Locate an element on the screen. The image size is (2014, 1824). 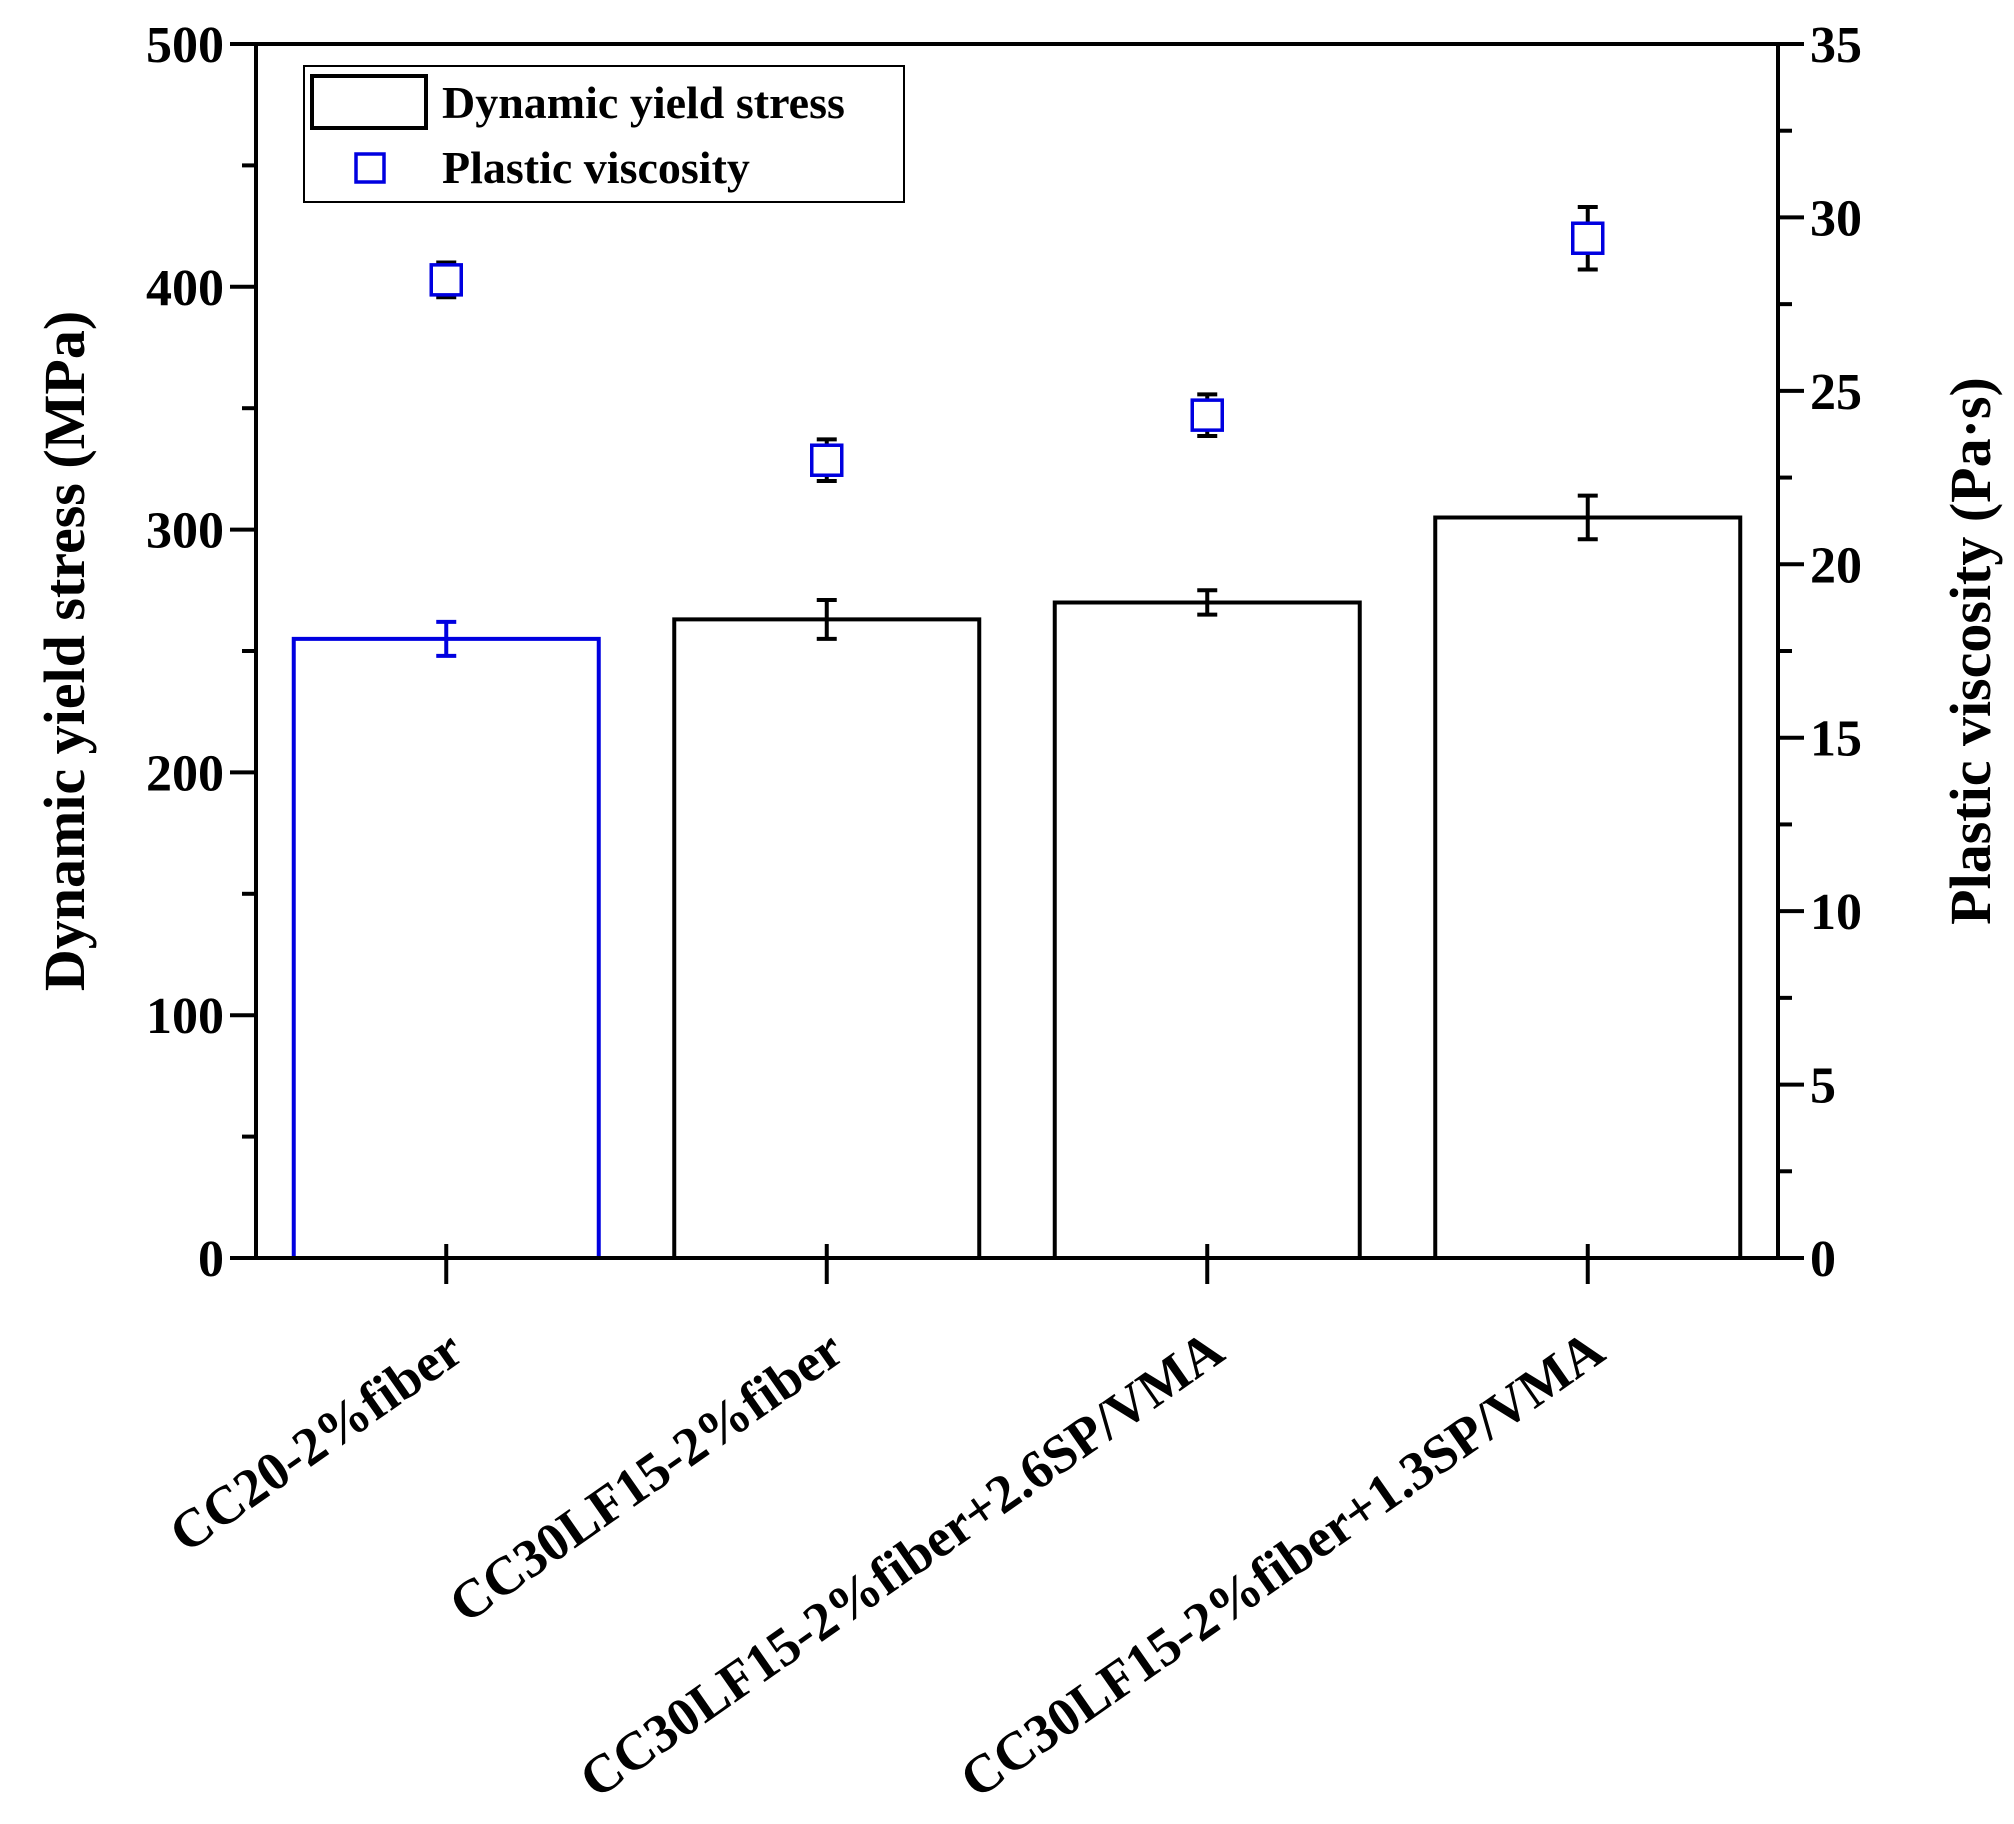
left-tick-label-1: 100 is located at coordinates (185, 1016).